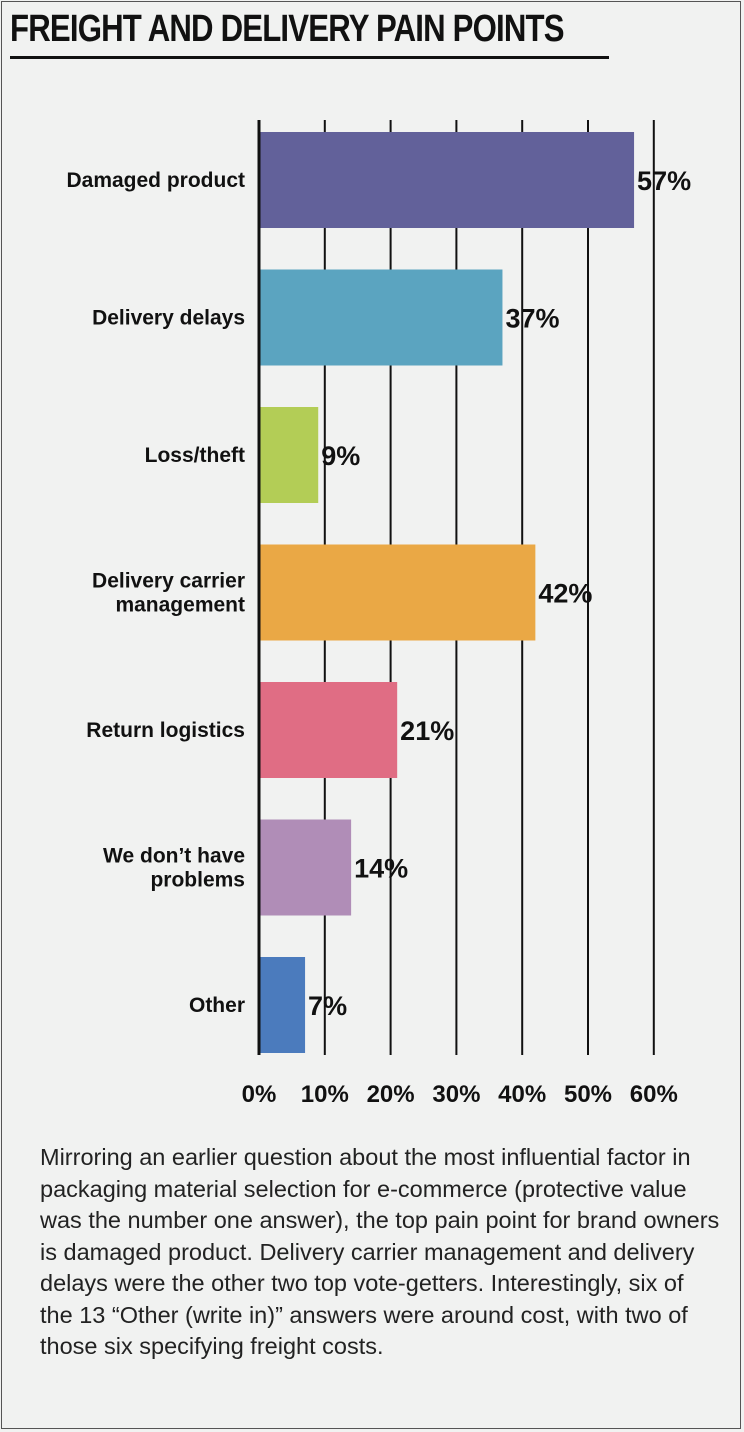  What do you see at coordinates (588, 1094) in the screenshot?
I see `x-tick-label-50: 50%` at bounding box center [588, 1094].